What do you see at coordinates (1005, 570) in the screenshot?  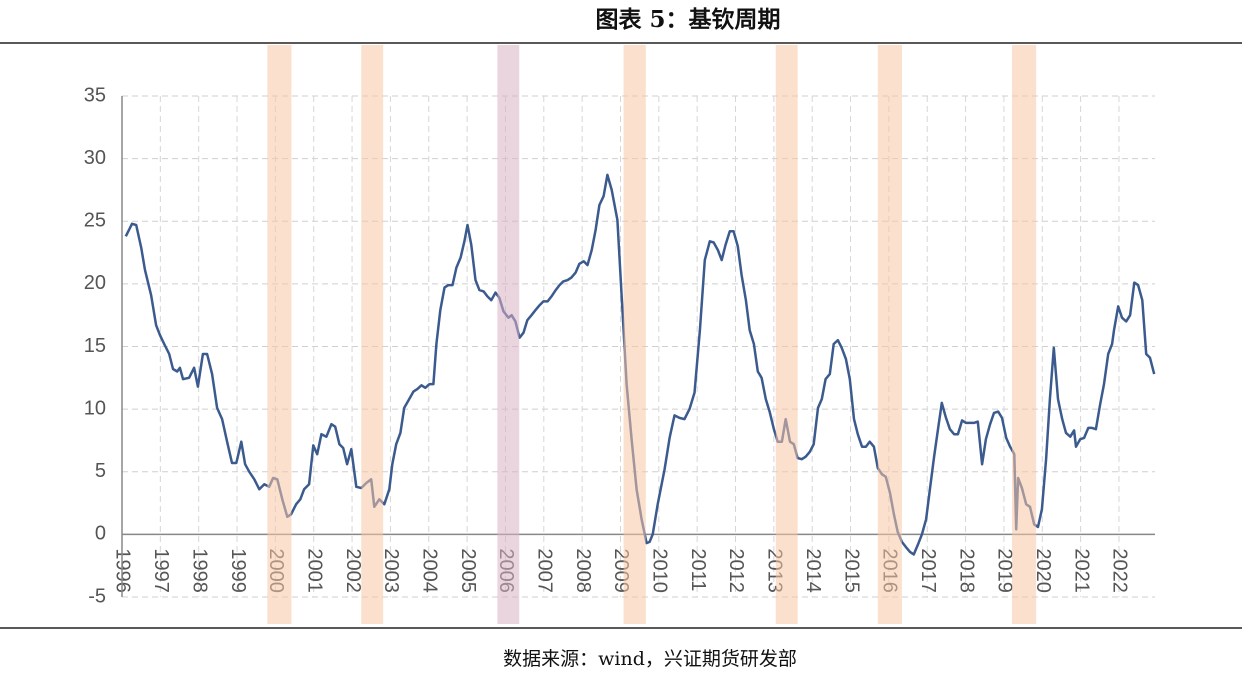 I see `x-tick-label: 2019` at bounding box center [1005, 570].